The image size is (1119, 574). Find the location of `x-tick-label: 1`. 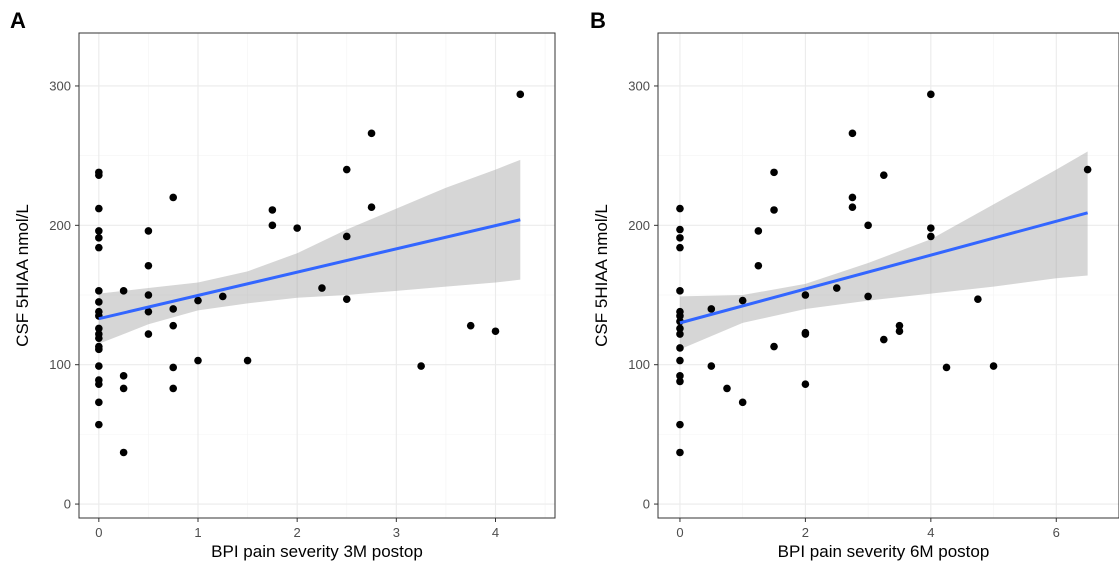

x-tick-label: 1 is located at coordinates (197, 532).